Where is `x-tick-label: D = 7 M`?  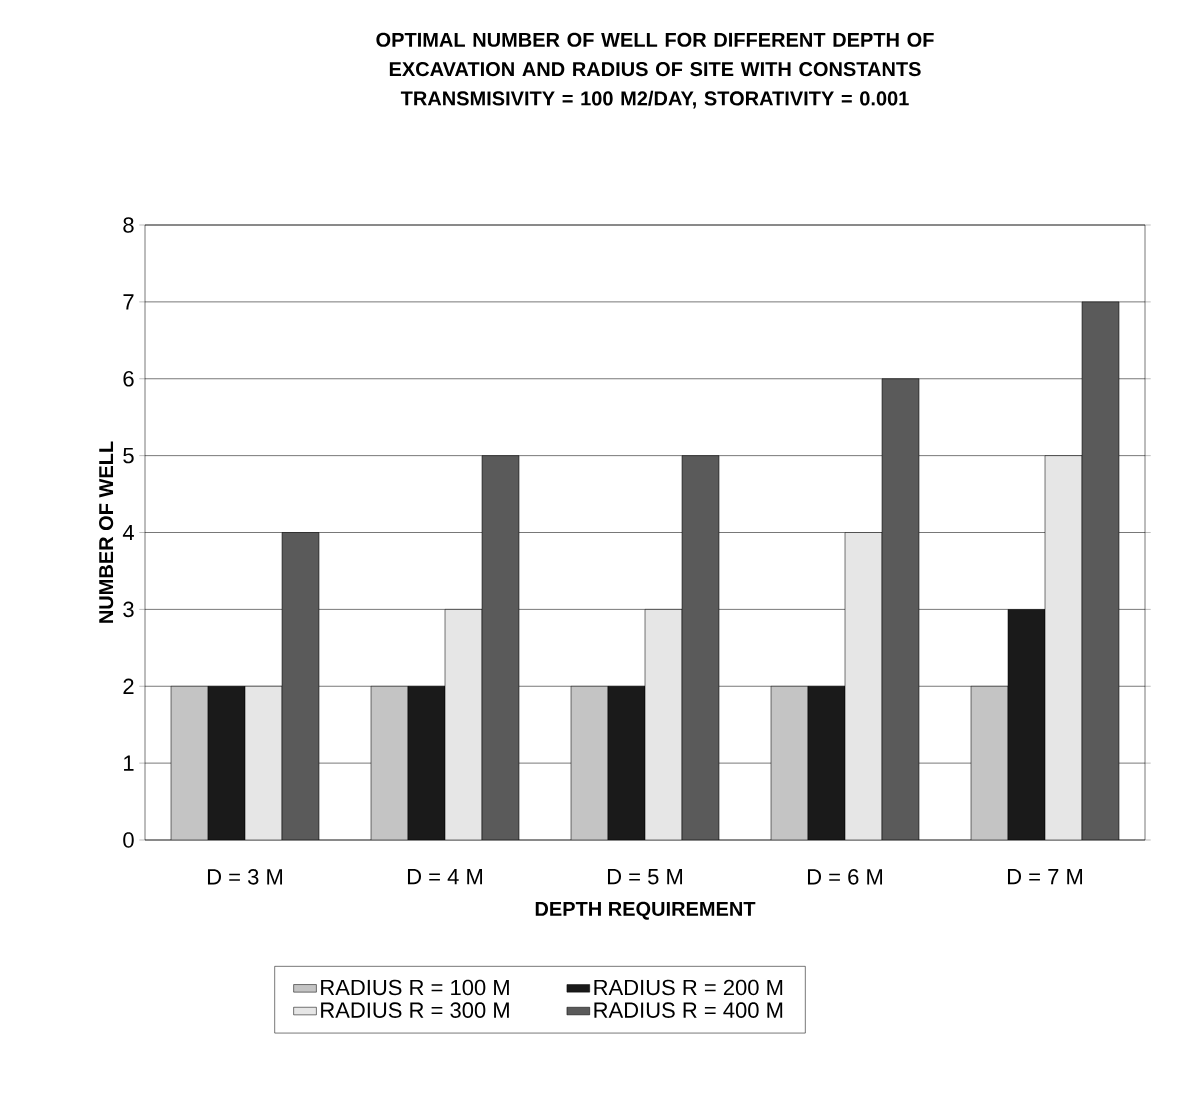 x-tick-label: D = 7 M is located at coordinates (1044, 877).